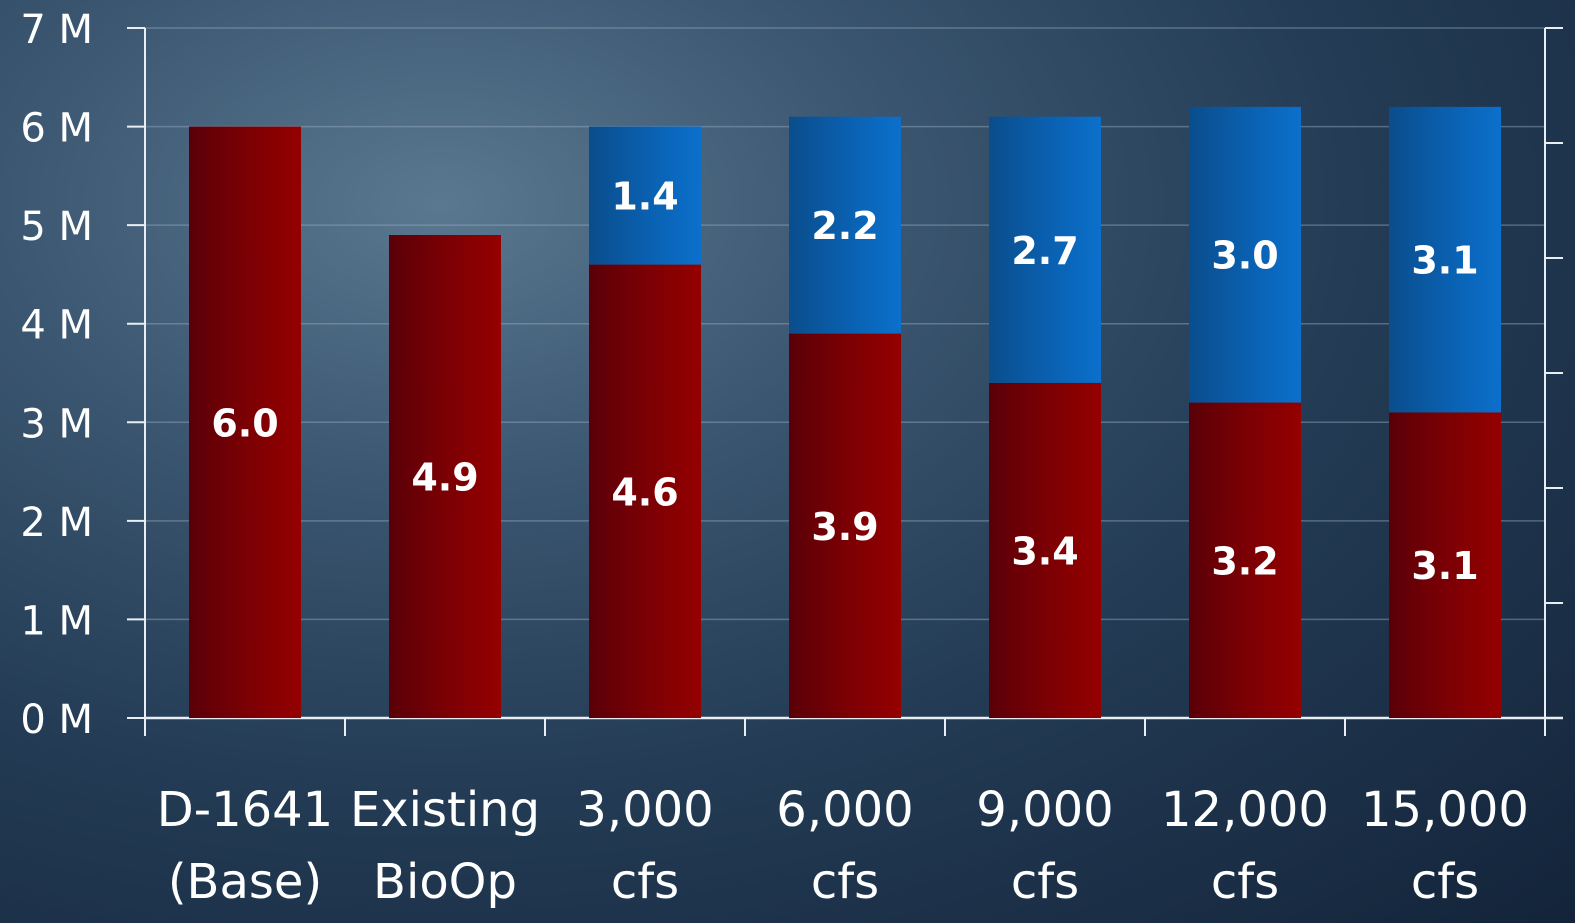 This screenshot has width=1575, height=923. I want to click on data-label: 4.6, so click(644, 492).